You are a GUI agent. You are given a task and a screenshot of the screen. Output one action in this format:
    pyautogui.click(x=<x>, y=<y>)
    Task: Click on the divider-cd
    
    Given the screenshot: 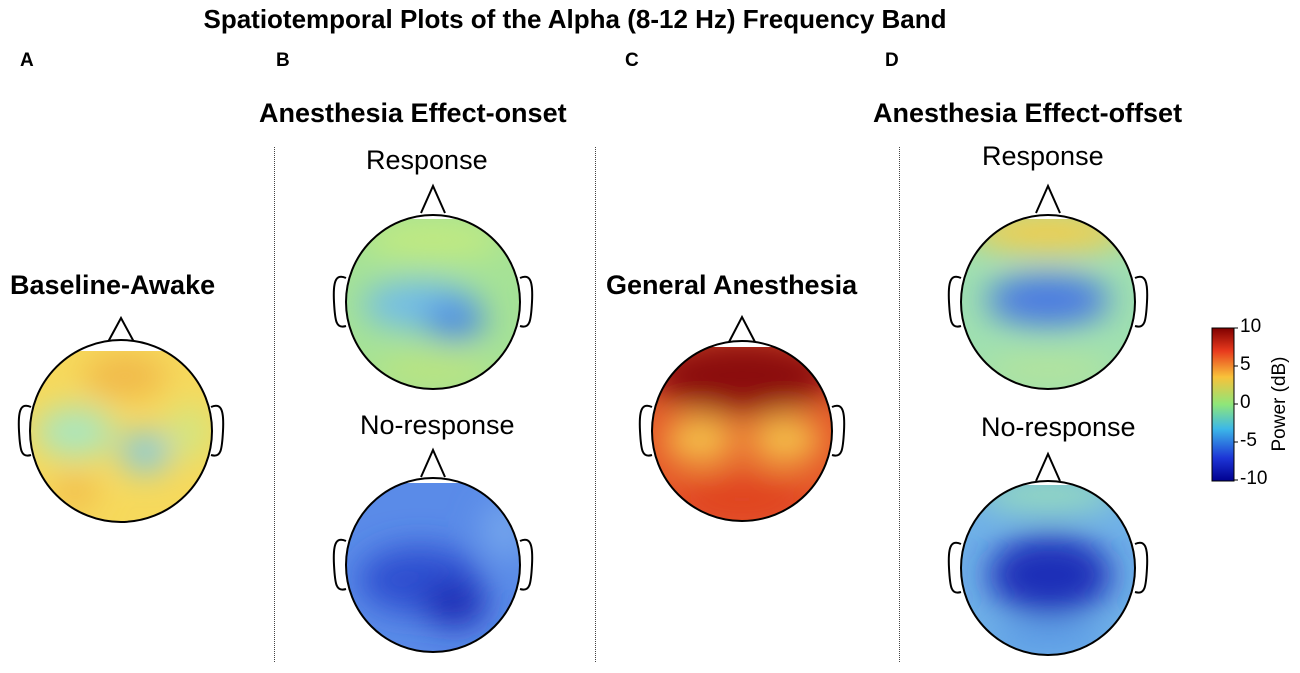 What is the action you would take?
    pyautogui.click(x=899, y=404)
    